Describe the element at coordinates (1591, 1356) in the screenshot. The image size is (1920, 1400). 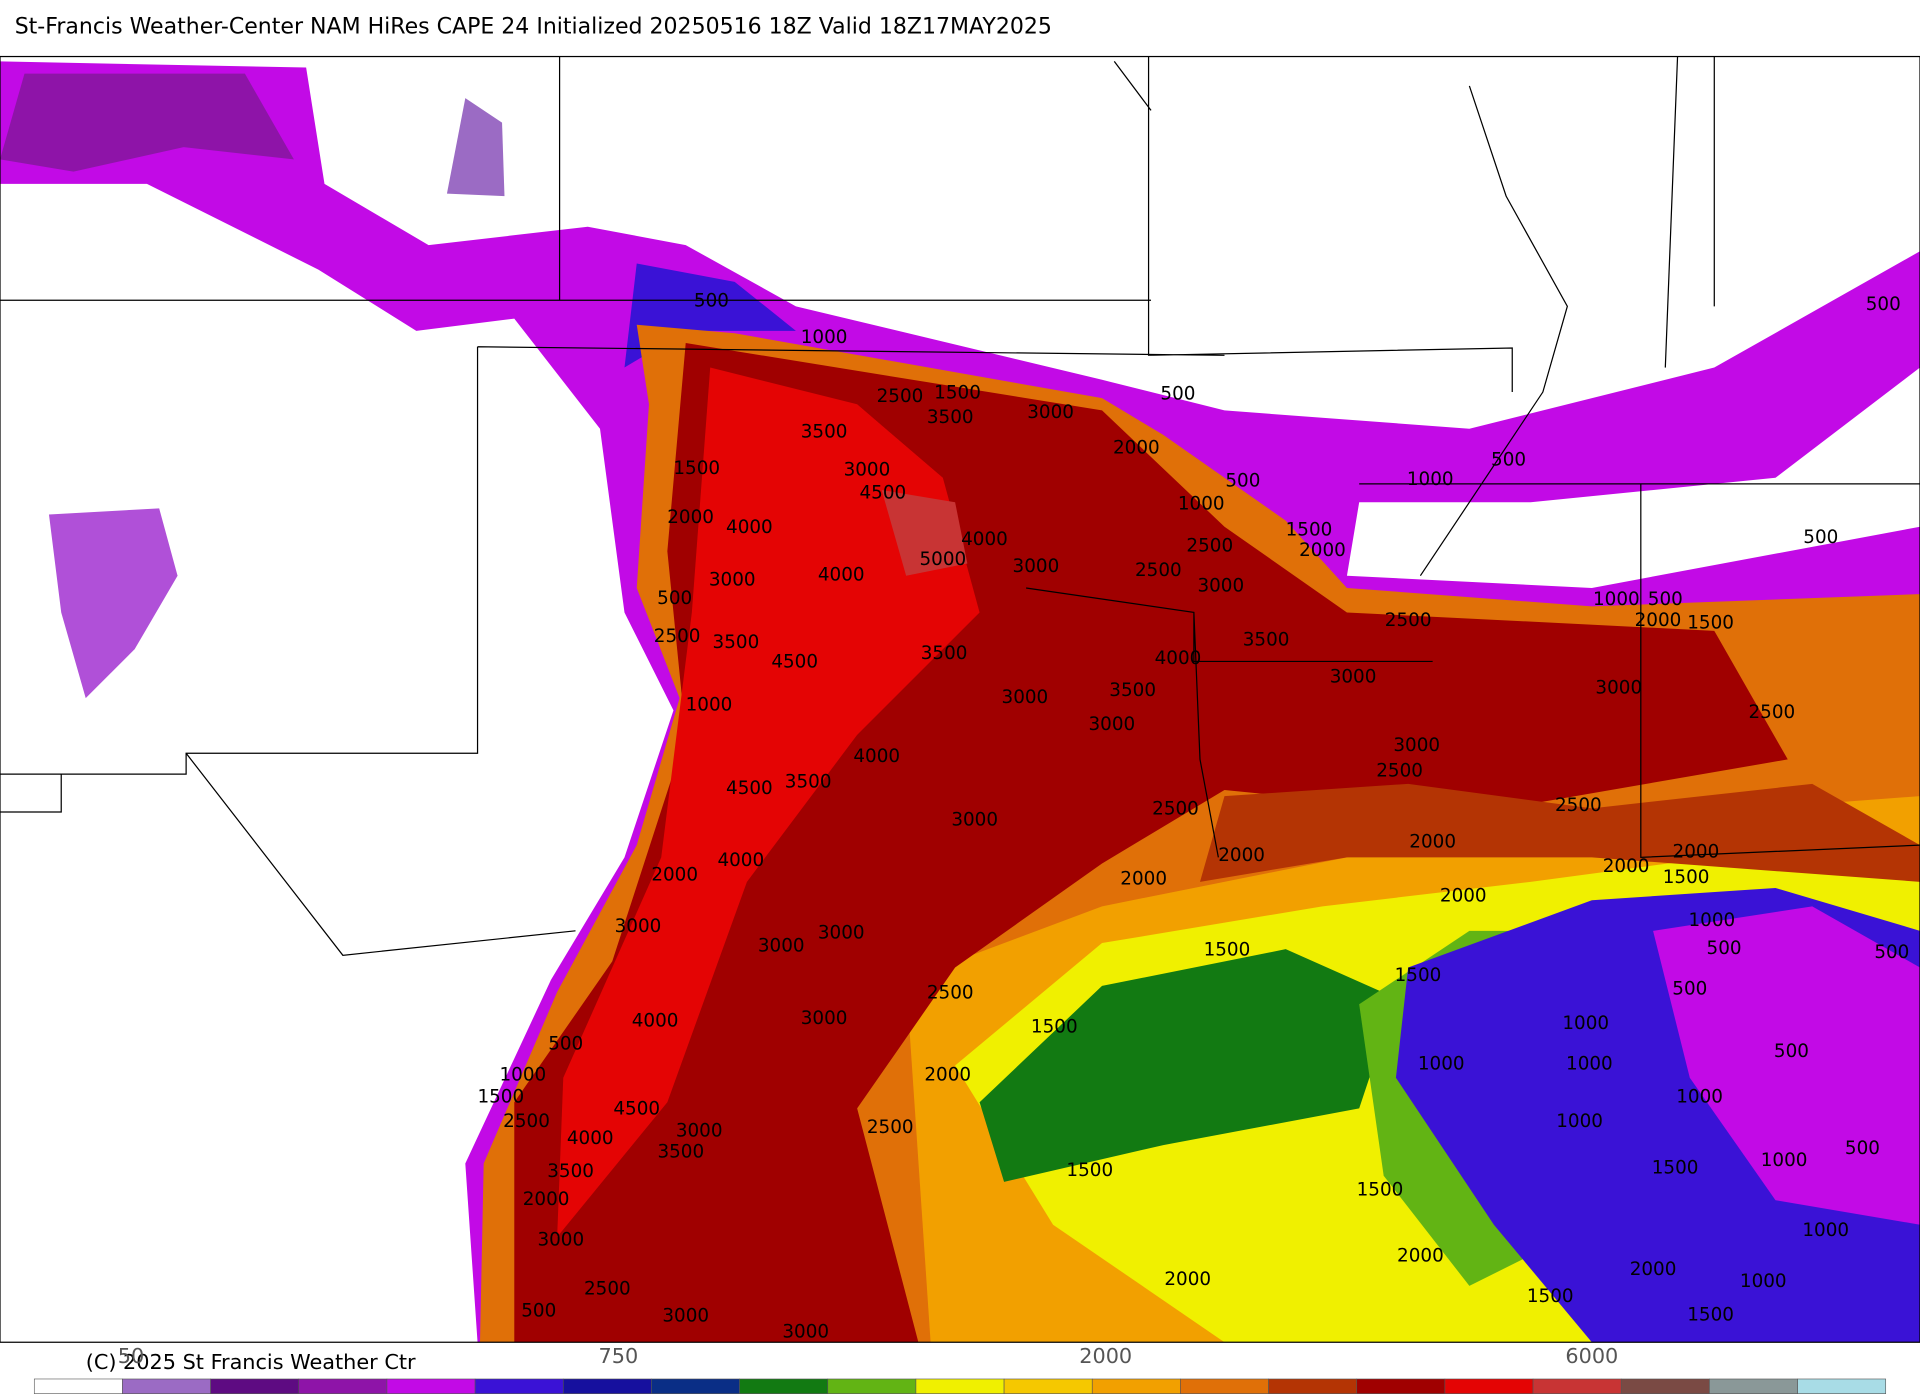
I see `colorbar-label: 6000` at that location.